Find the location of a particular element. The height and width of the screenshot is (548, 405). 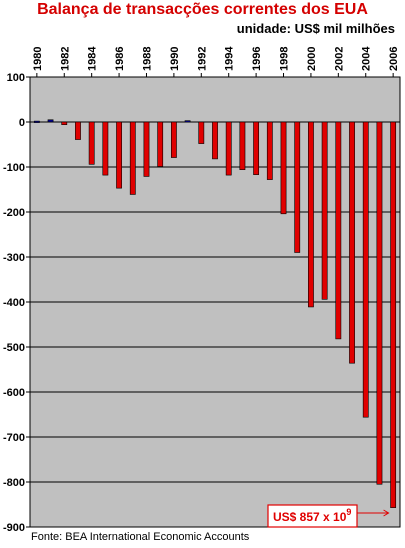

x-tick-label: 2000 is located at coordinates (312, 59).